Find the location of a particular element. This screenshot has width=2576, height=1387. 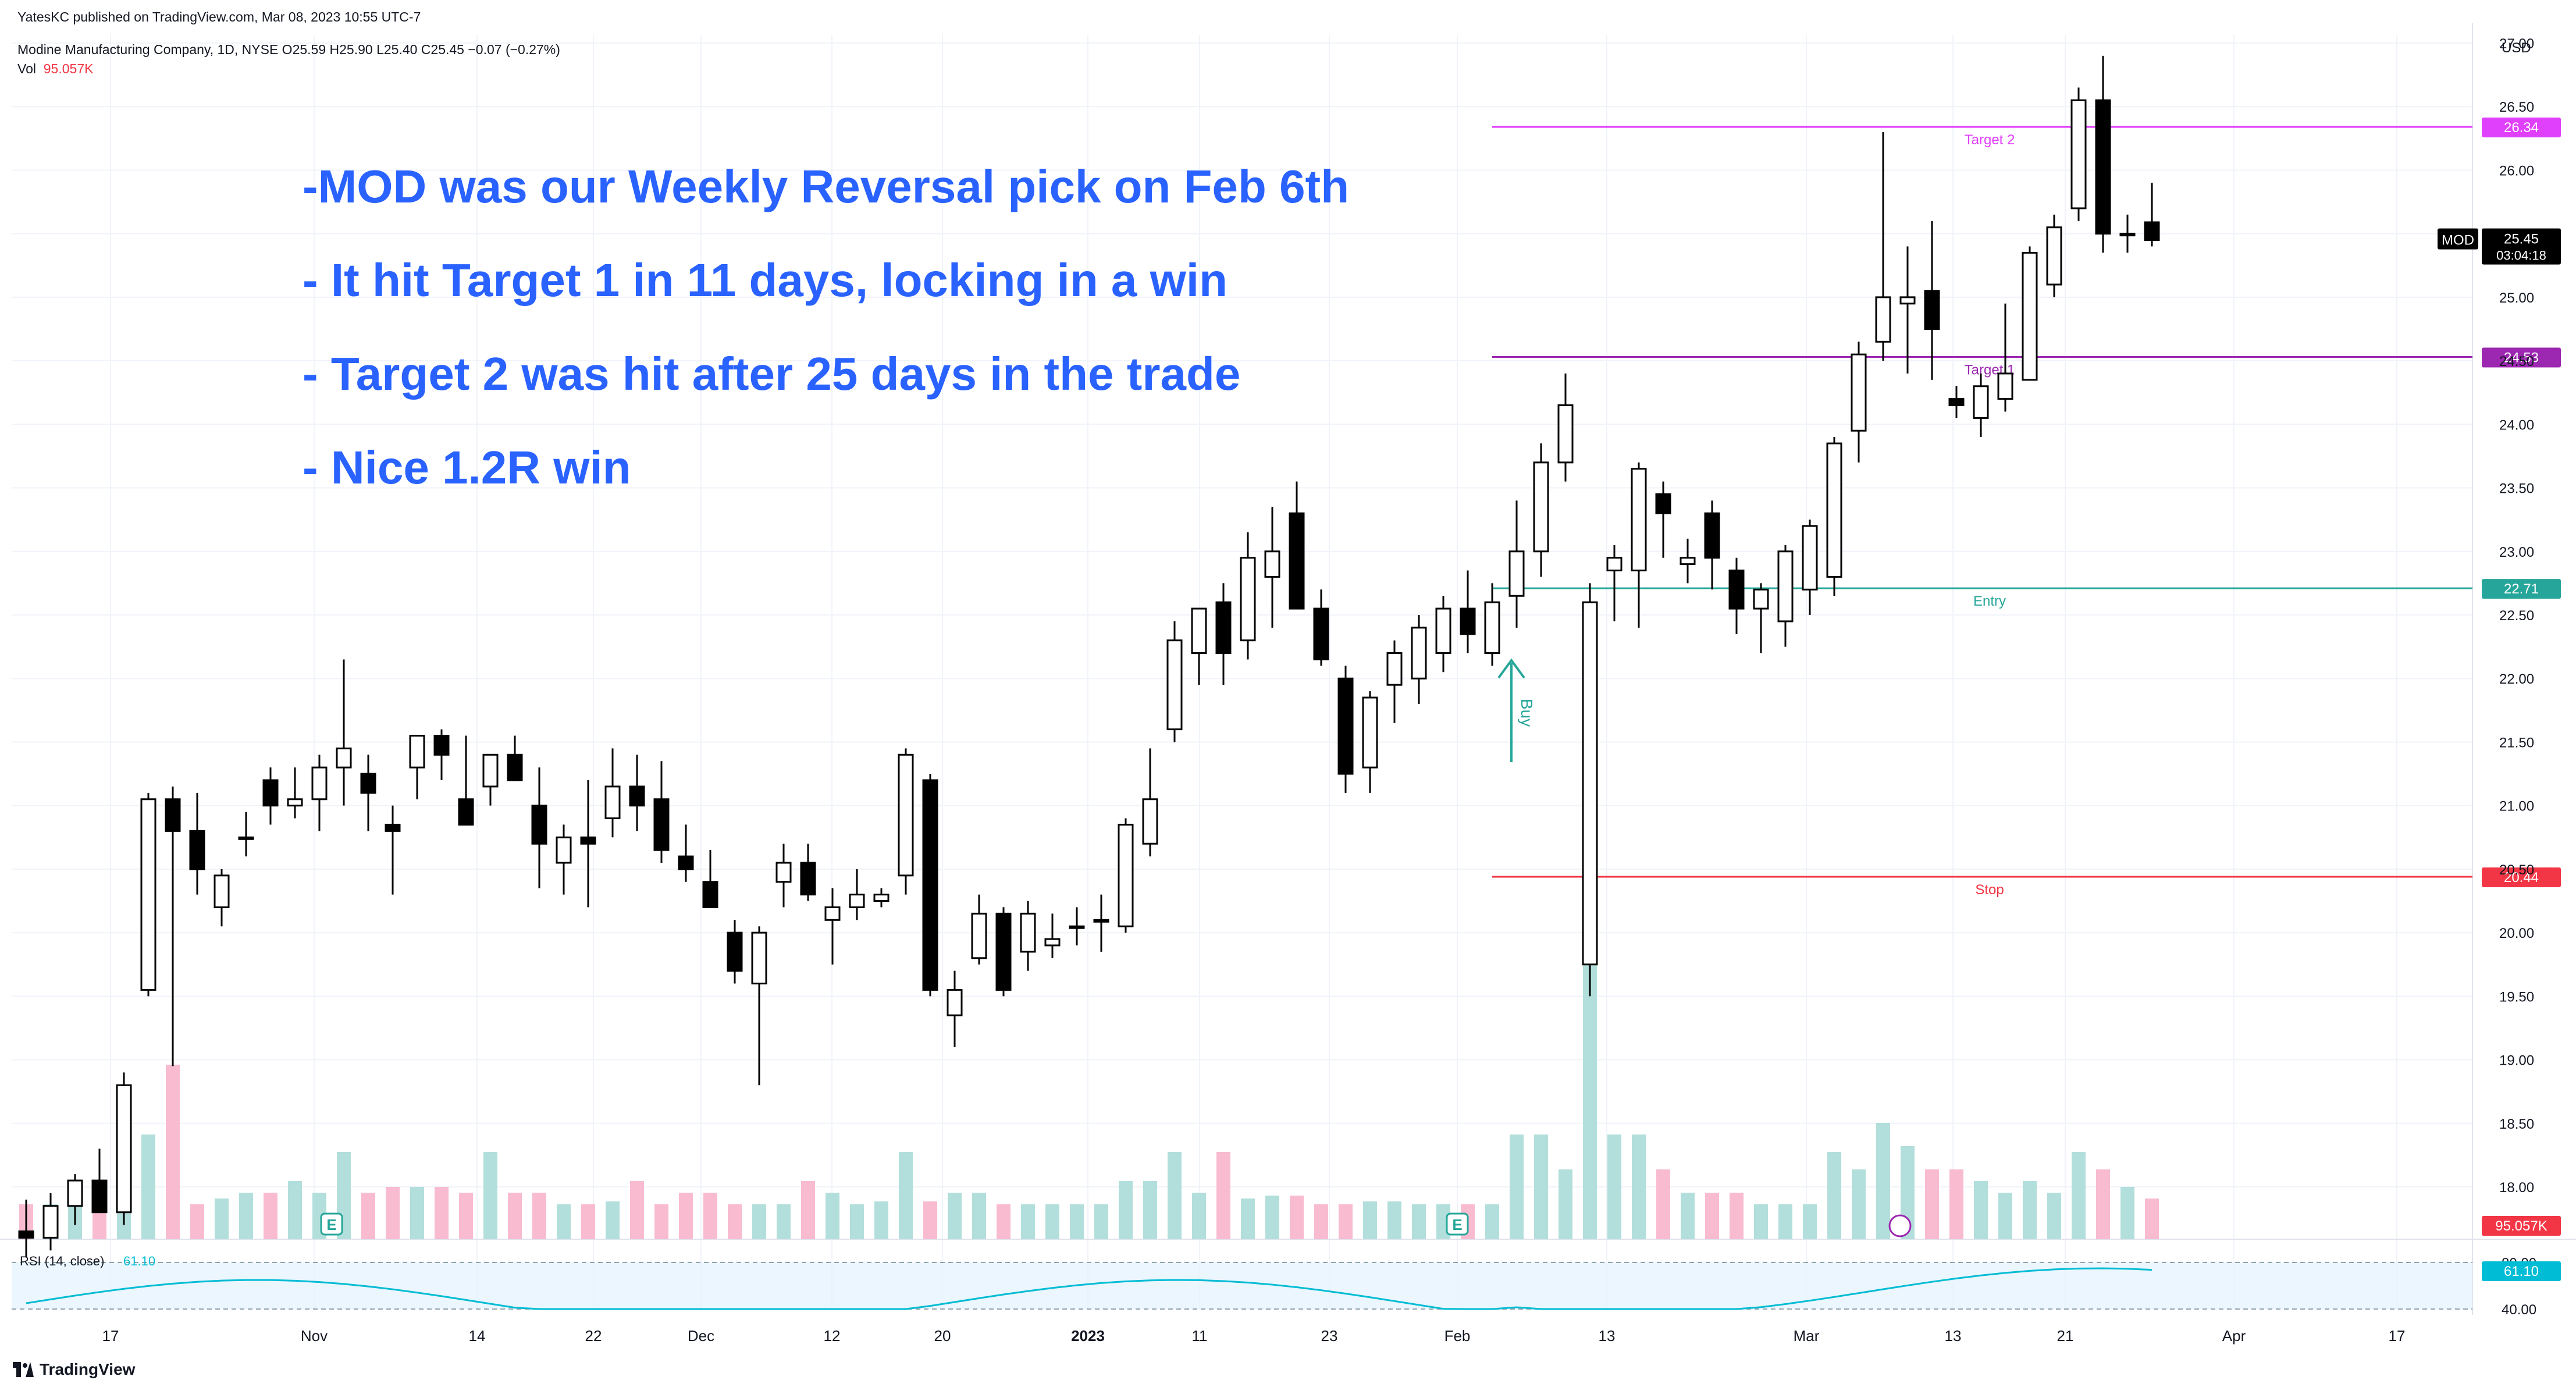

level-price-badge is located at coordinates (2522, 589).